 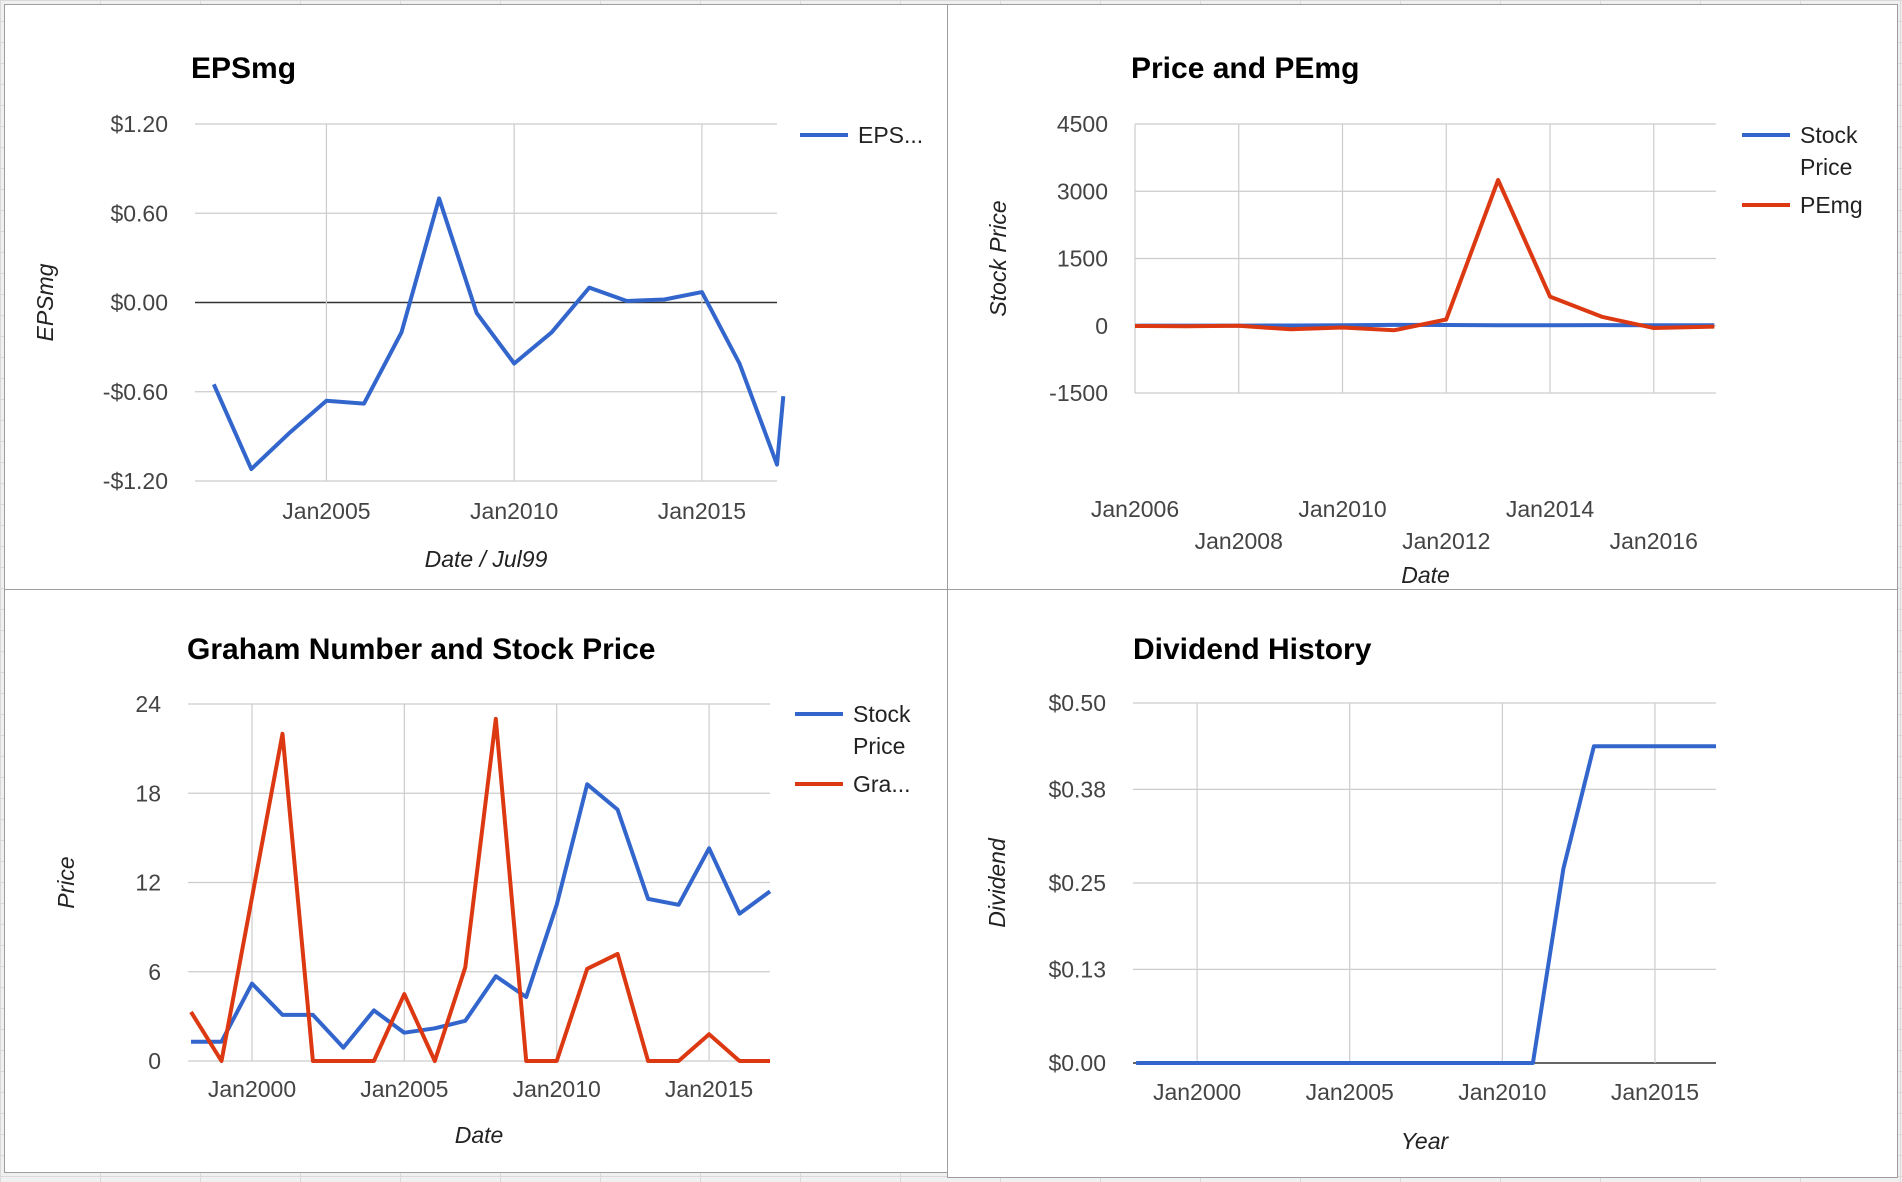 I want to click on x-tick-label: Jan2012, so click(x=1446, y=541).